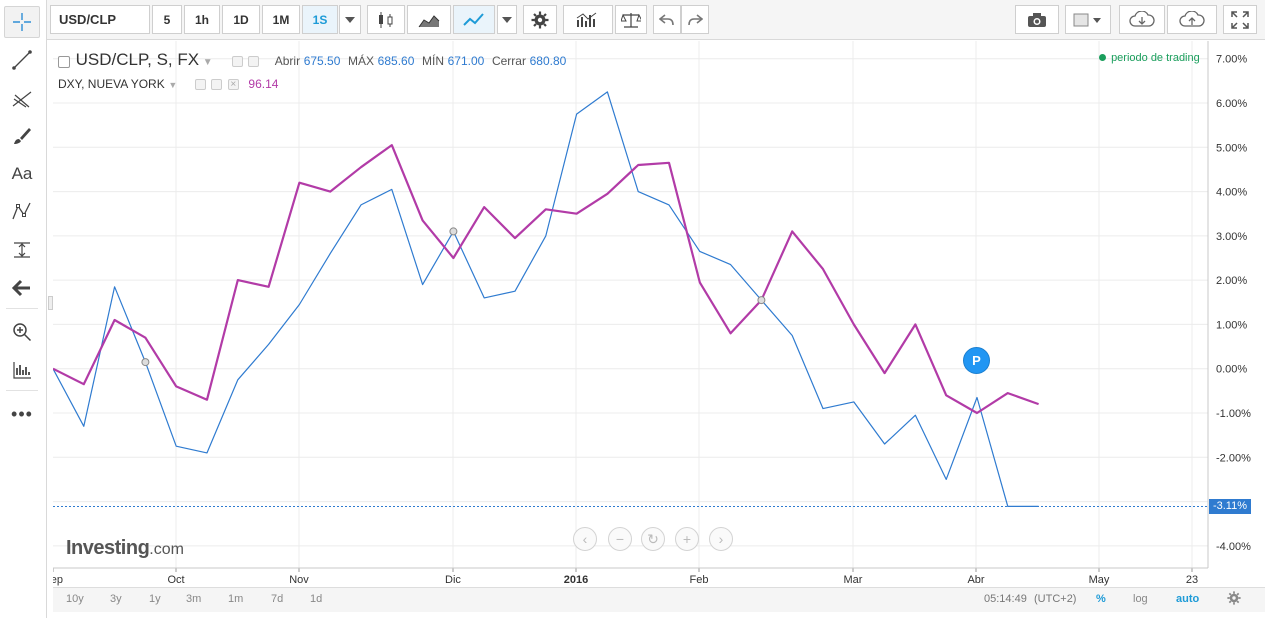 The image size is (1265, 618). Describe the element at coordinates (241, 19) in the screenshot. I see `interval-1d-button: 1D` at that location.